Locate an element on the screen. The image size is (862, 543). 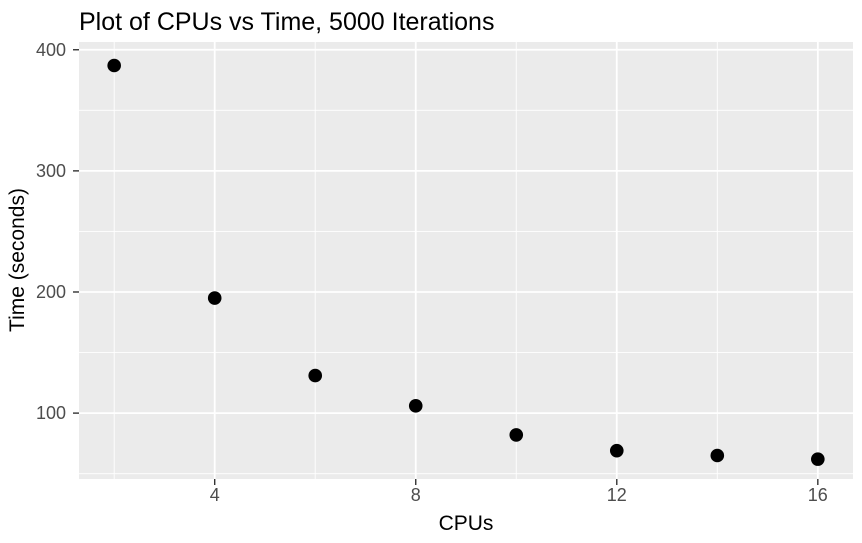
y-axis-title: Time (seconds) is located at coordinates (17, 260).